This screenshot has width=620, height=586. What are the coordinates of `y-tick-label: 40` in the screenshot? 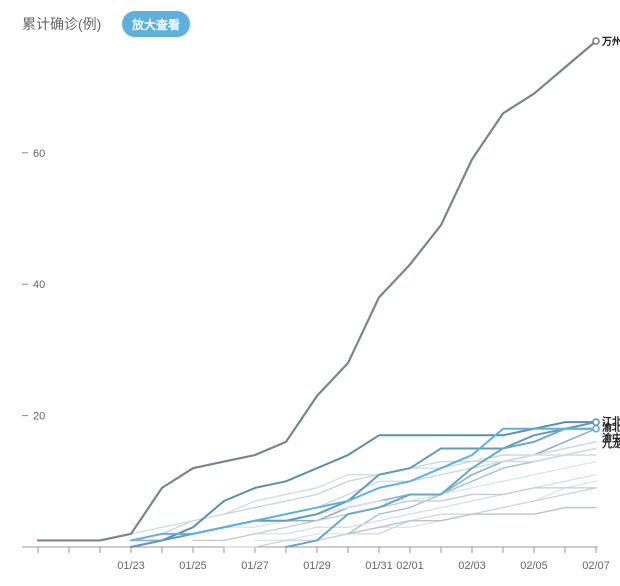 It's located at (39, 285).